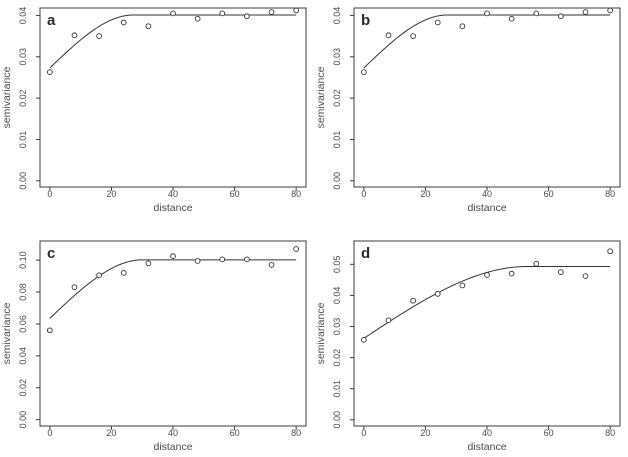 This screenshot has height=457, width=628. I want to click on panel-letter: b, so click(365, 20).